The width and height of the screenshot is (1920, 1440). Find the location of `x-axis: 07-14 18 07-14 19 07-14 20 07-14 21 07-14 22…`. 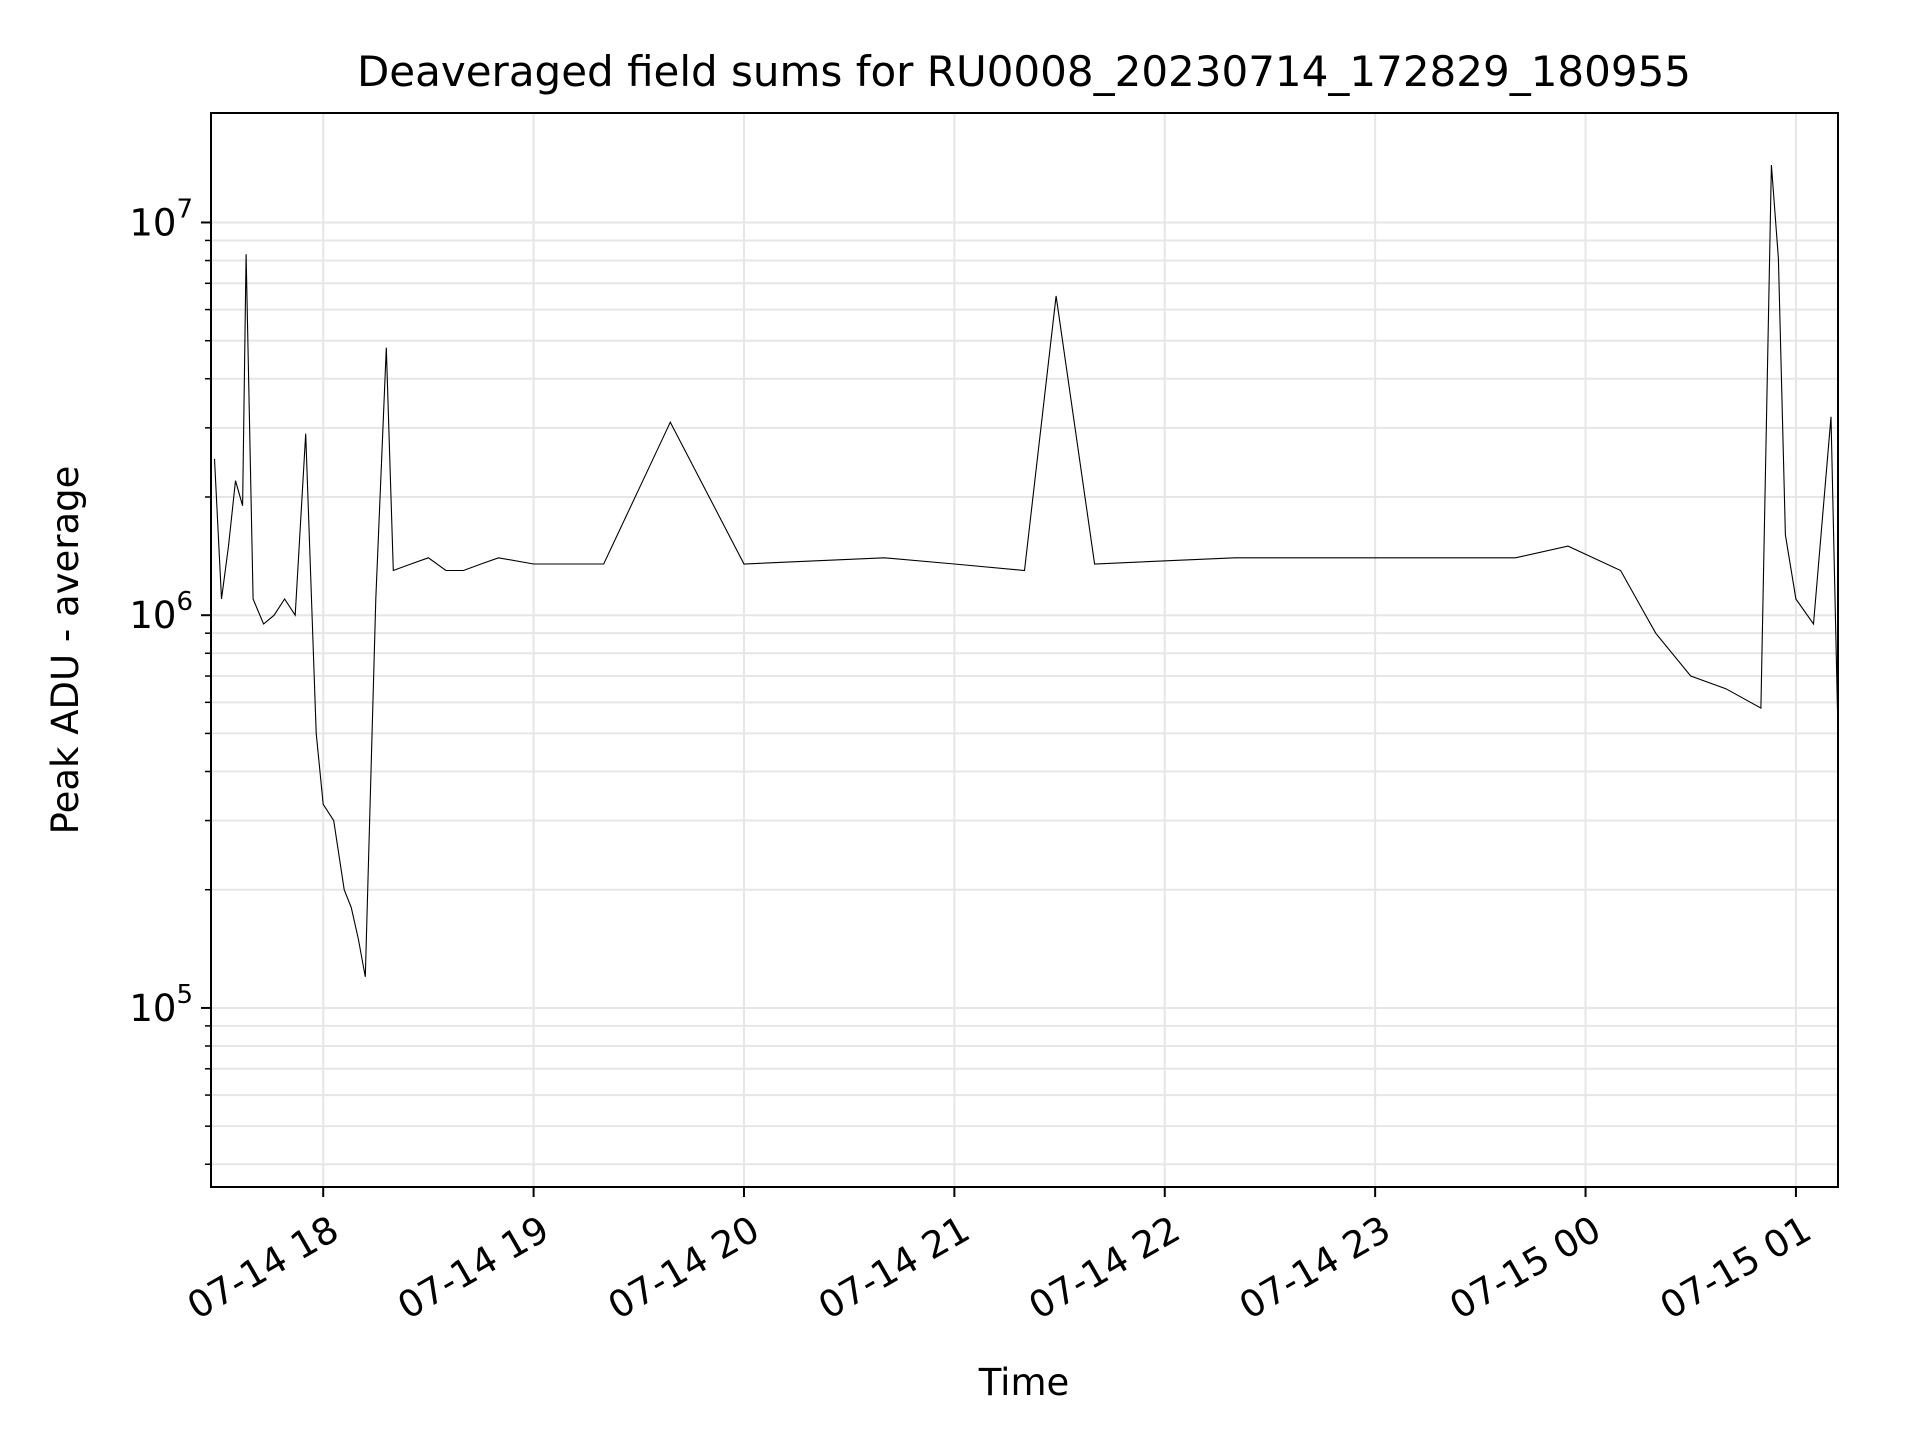

x-axis: 07-14 18 07-14 19 07-14 20 07-14 21 07-14 22… is located at coordinates (999, 1257).